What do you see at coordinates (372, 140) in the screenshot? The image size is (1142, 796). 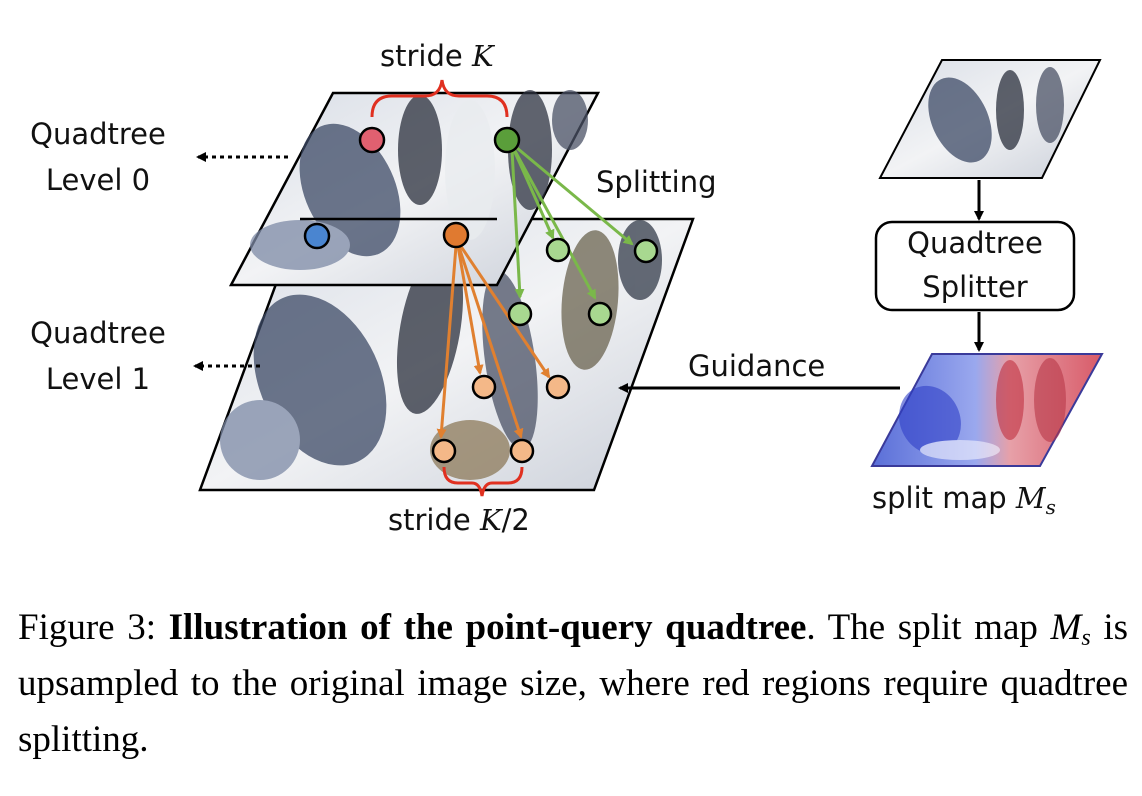 I see `point-red` at bounding box center [372, 140].